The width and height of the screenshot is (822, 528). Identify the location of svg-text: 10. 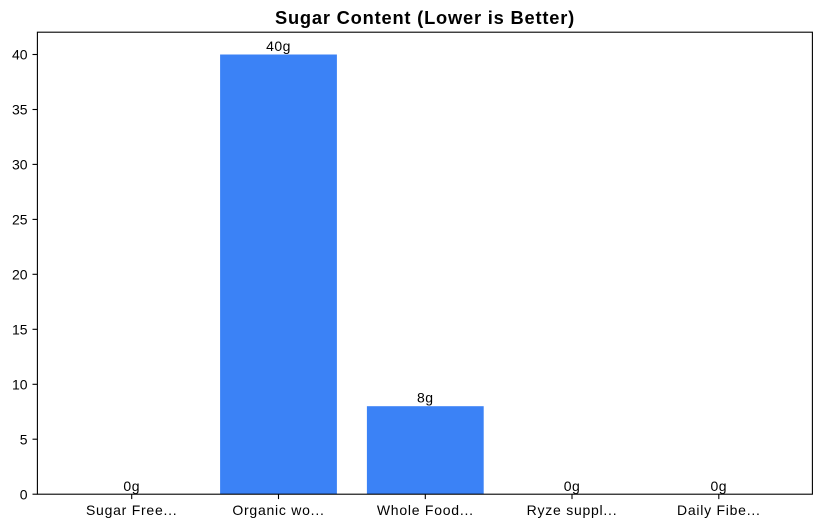
(20, 384).